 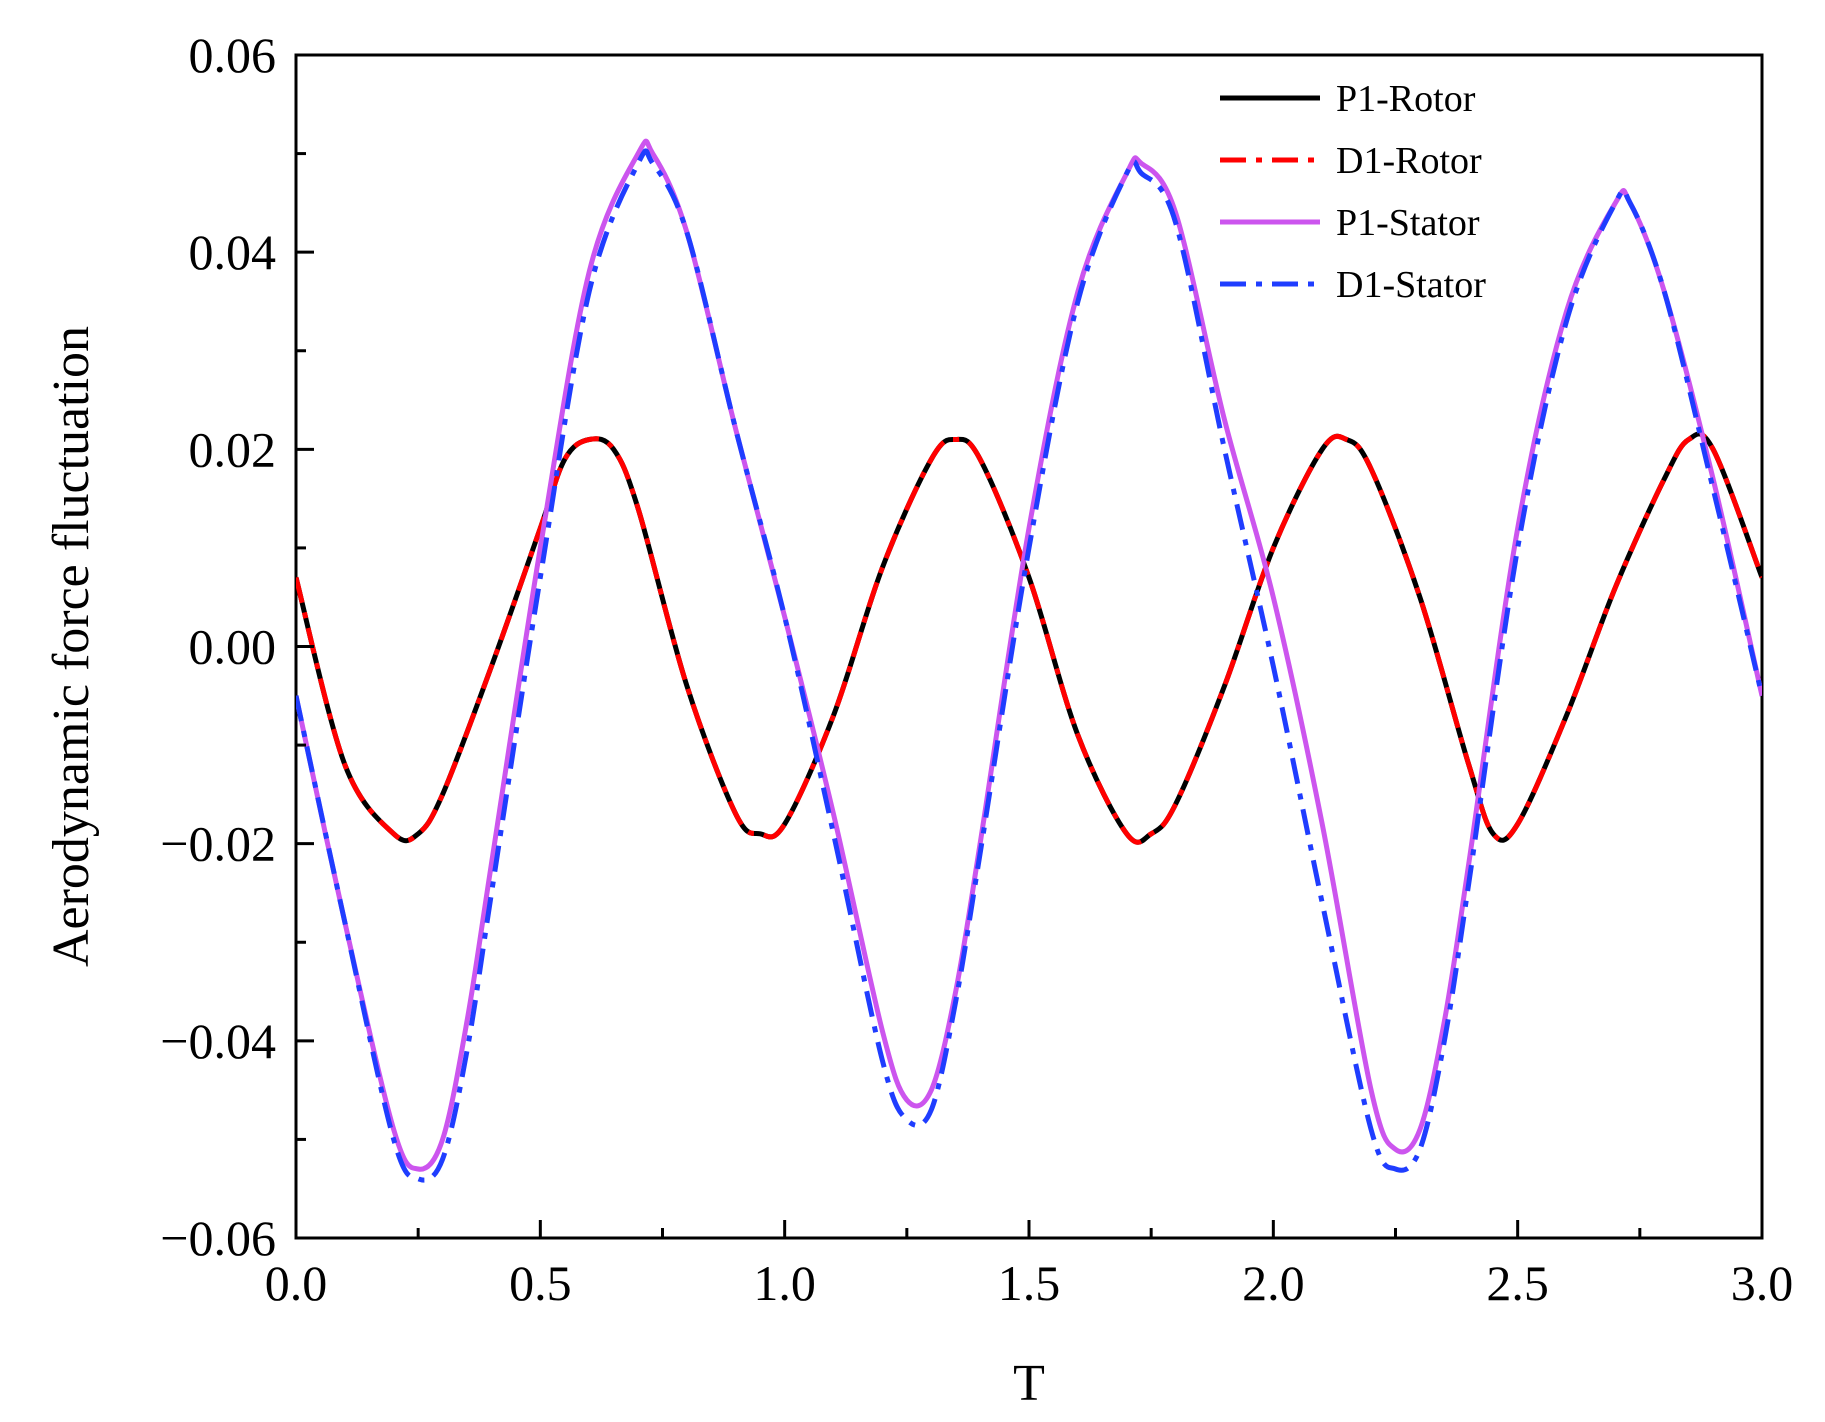 What do you see at coordinates (218, 844) in the screenshot?
I see `y-tick-label: −0.02` at bounding box center [218, 844].